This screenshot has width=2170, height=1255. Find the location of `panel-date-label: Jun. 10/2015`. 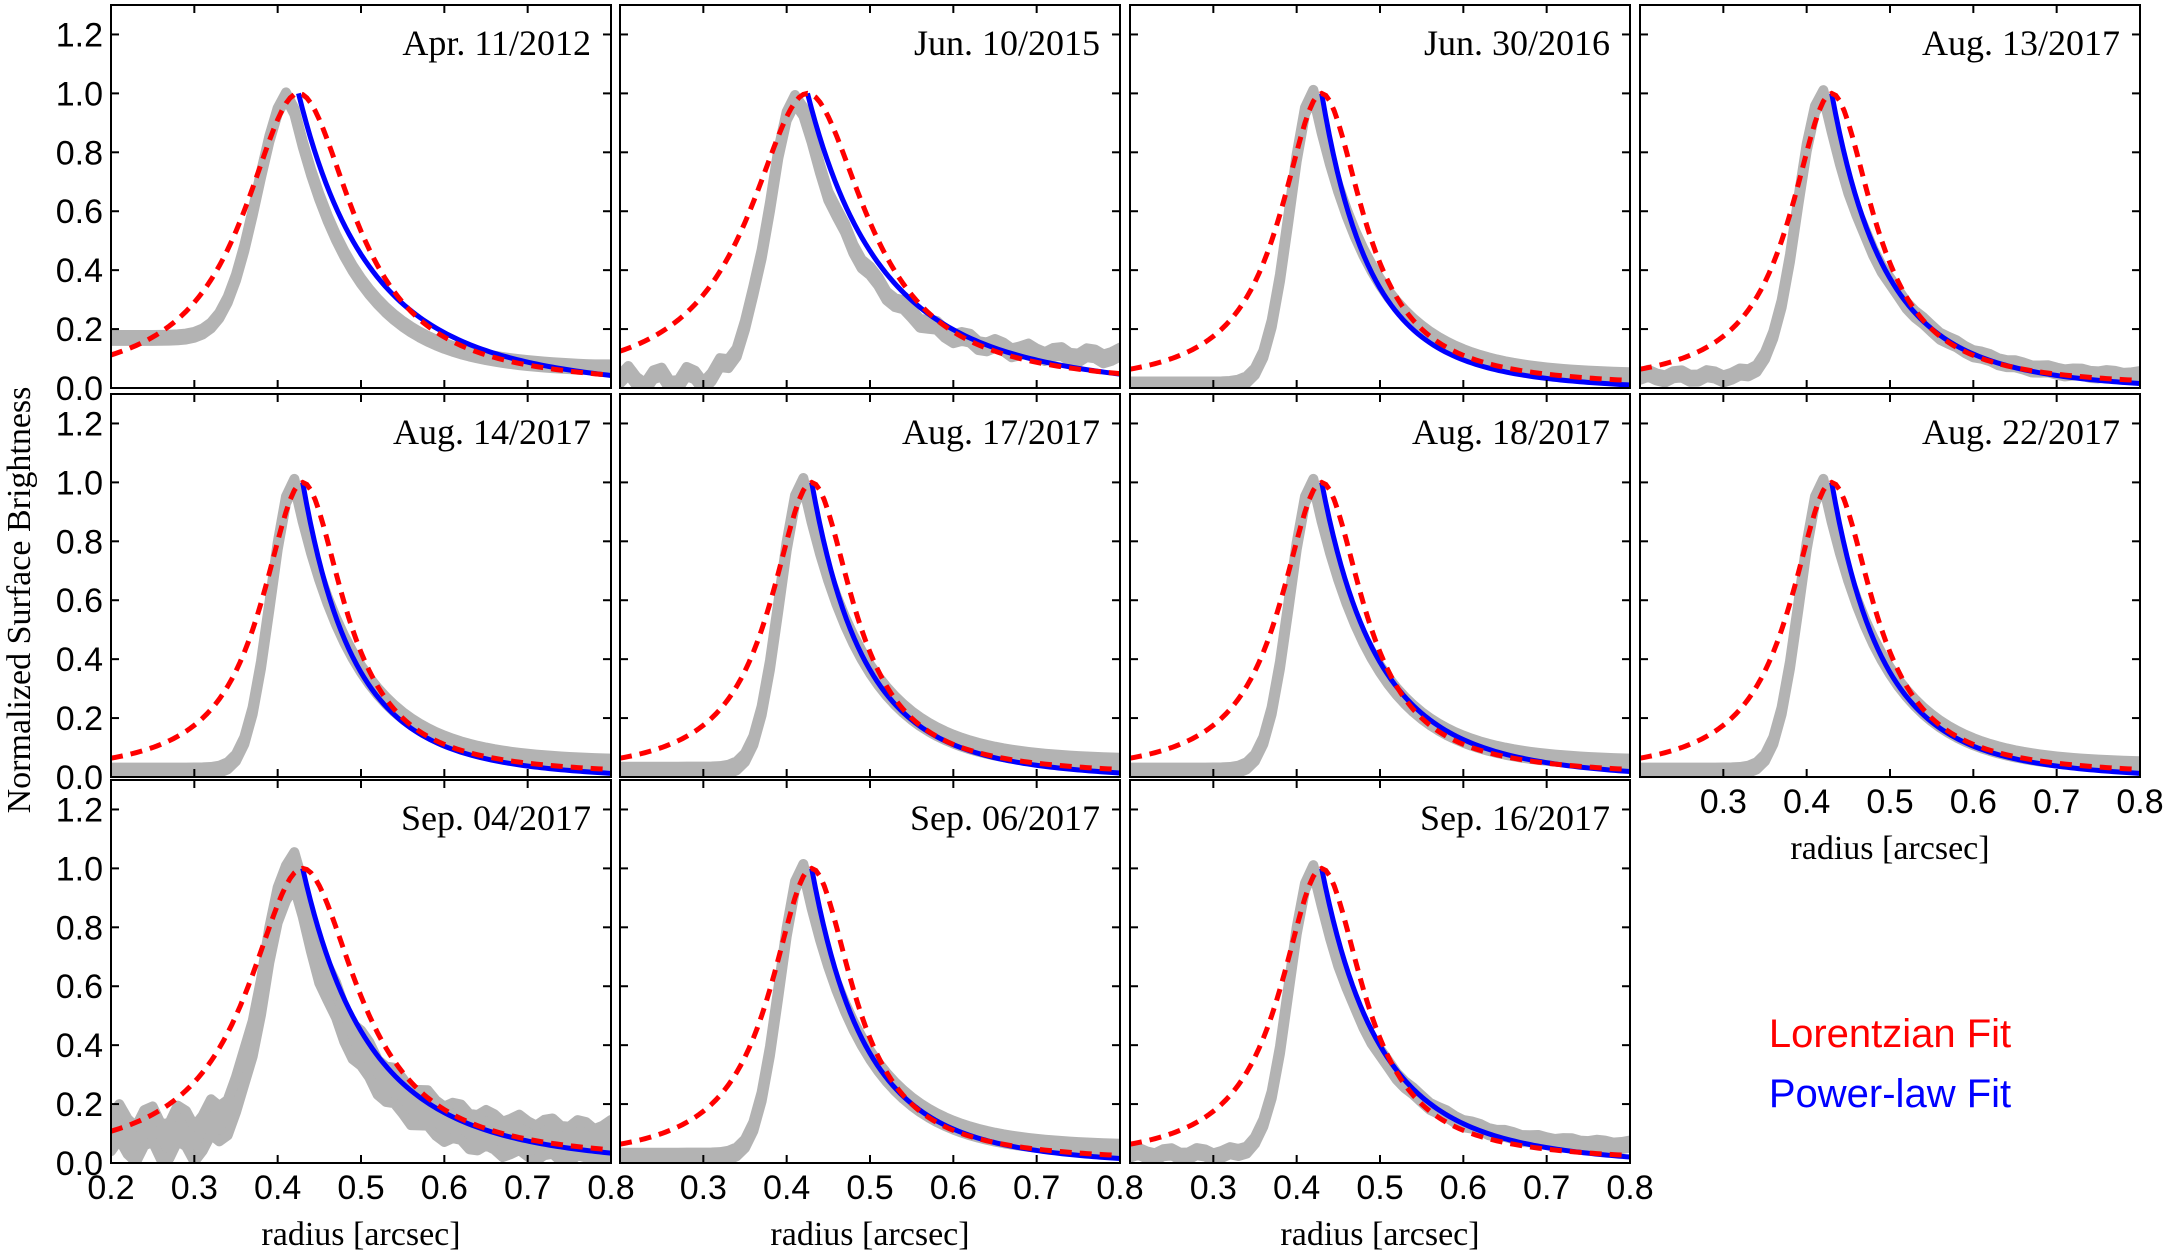

panel-date-label: Jun. 10/2015 is located at coordinates (1007, 43).